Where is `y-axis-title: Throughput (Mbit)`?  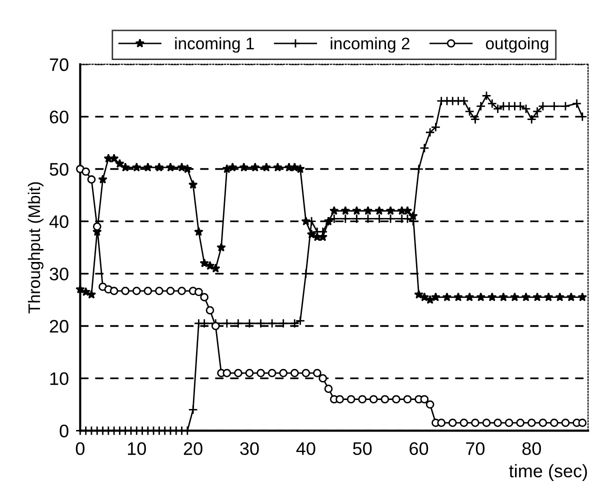 y-axis-title: Throughput (Mbit) is located at coordinates (36, 248).